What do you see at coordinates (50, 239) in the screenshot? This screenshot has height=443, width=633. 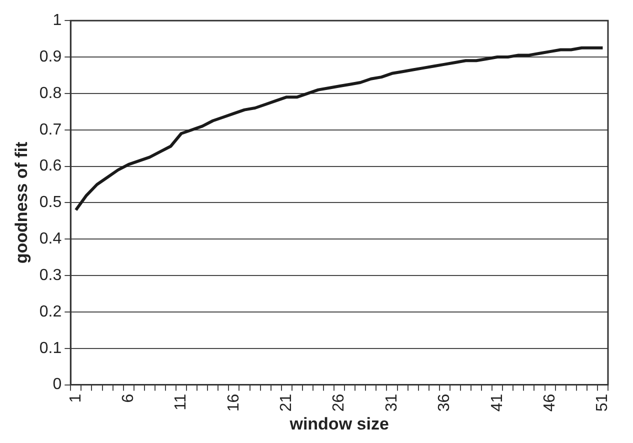 I see `y-tick-label: 0.4` at bounding box center [50, 239].